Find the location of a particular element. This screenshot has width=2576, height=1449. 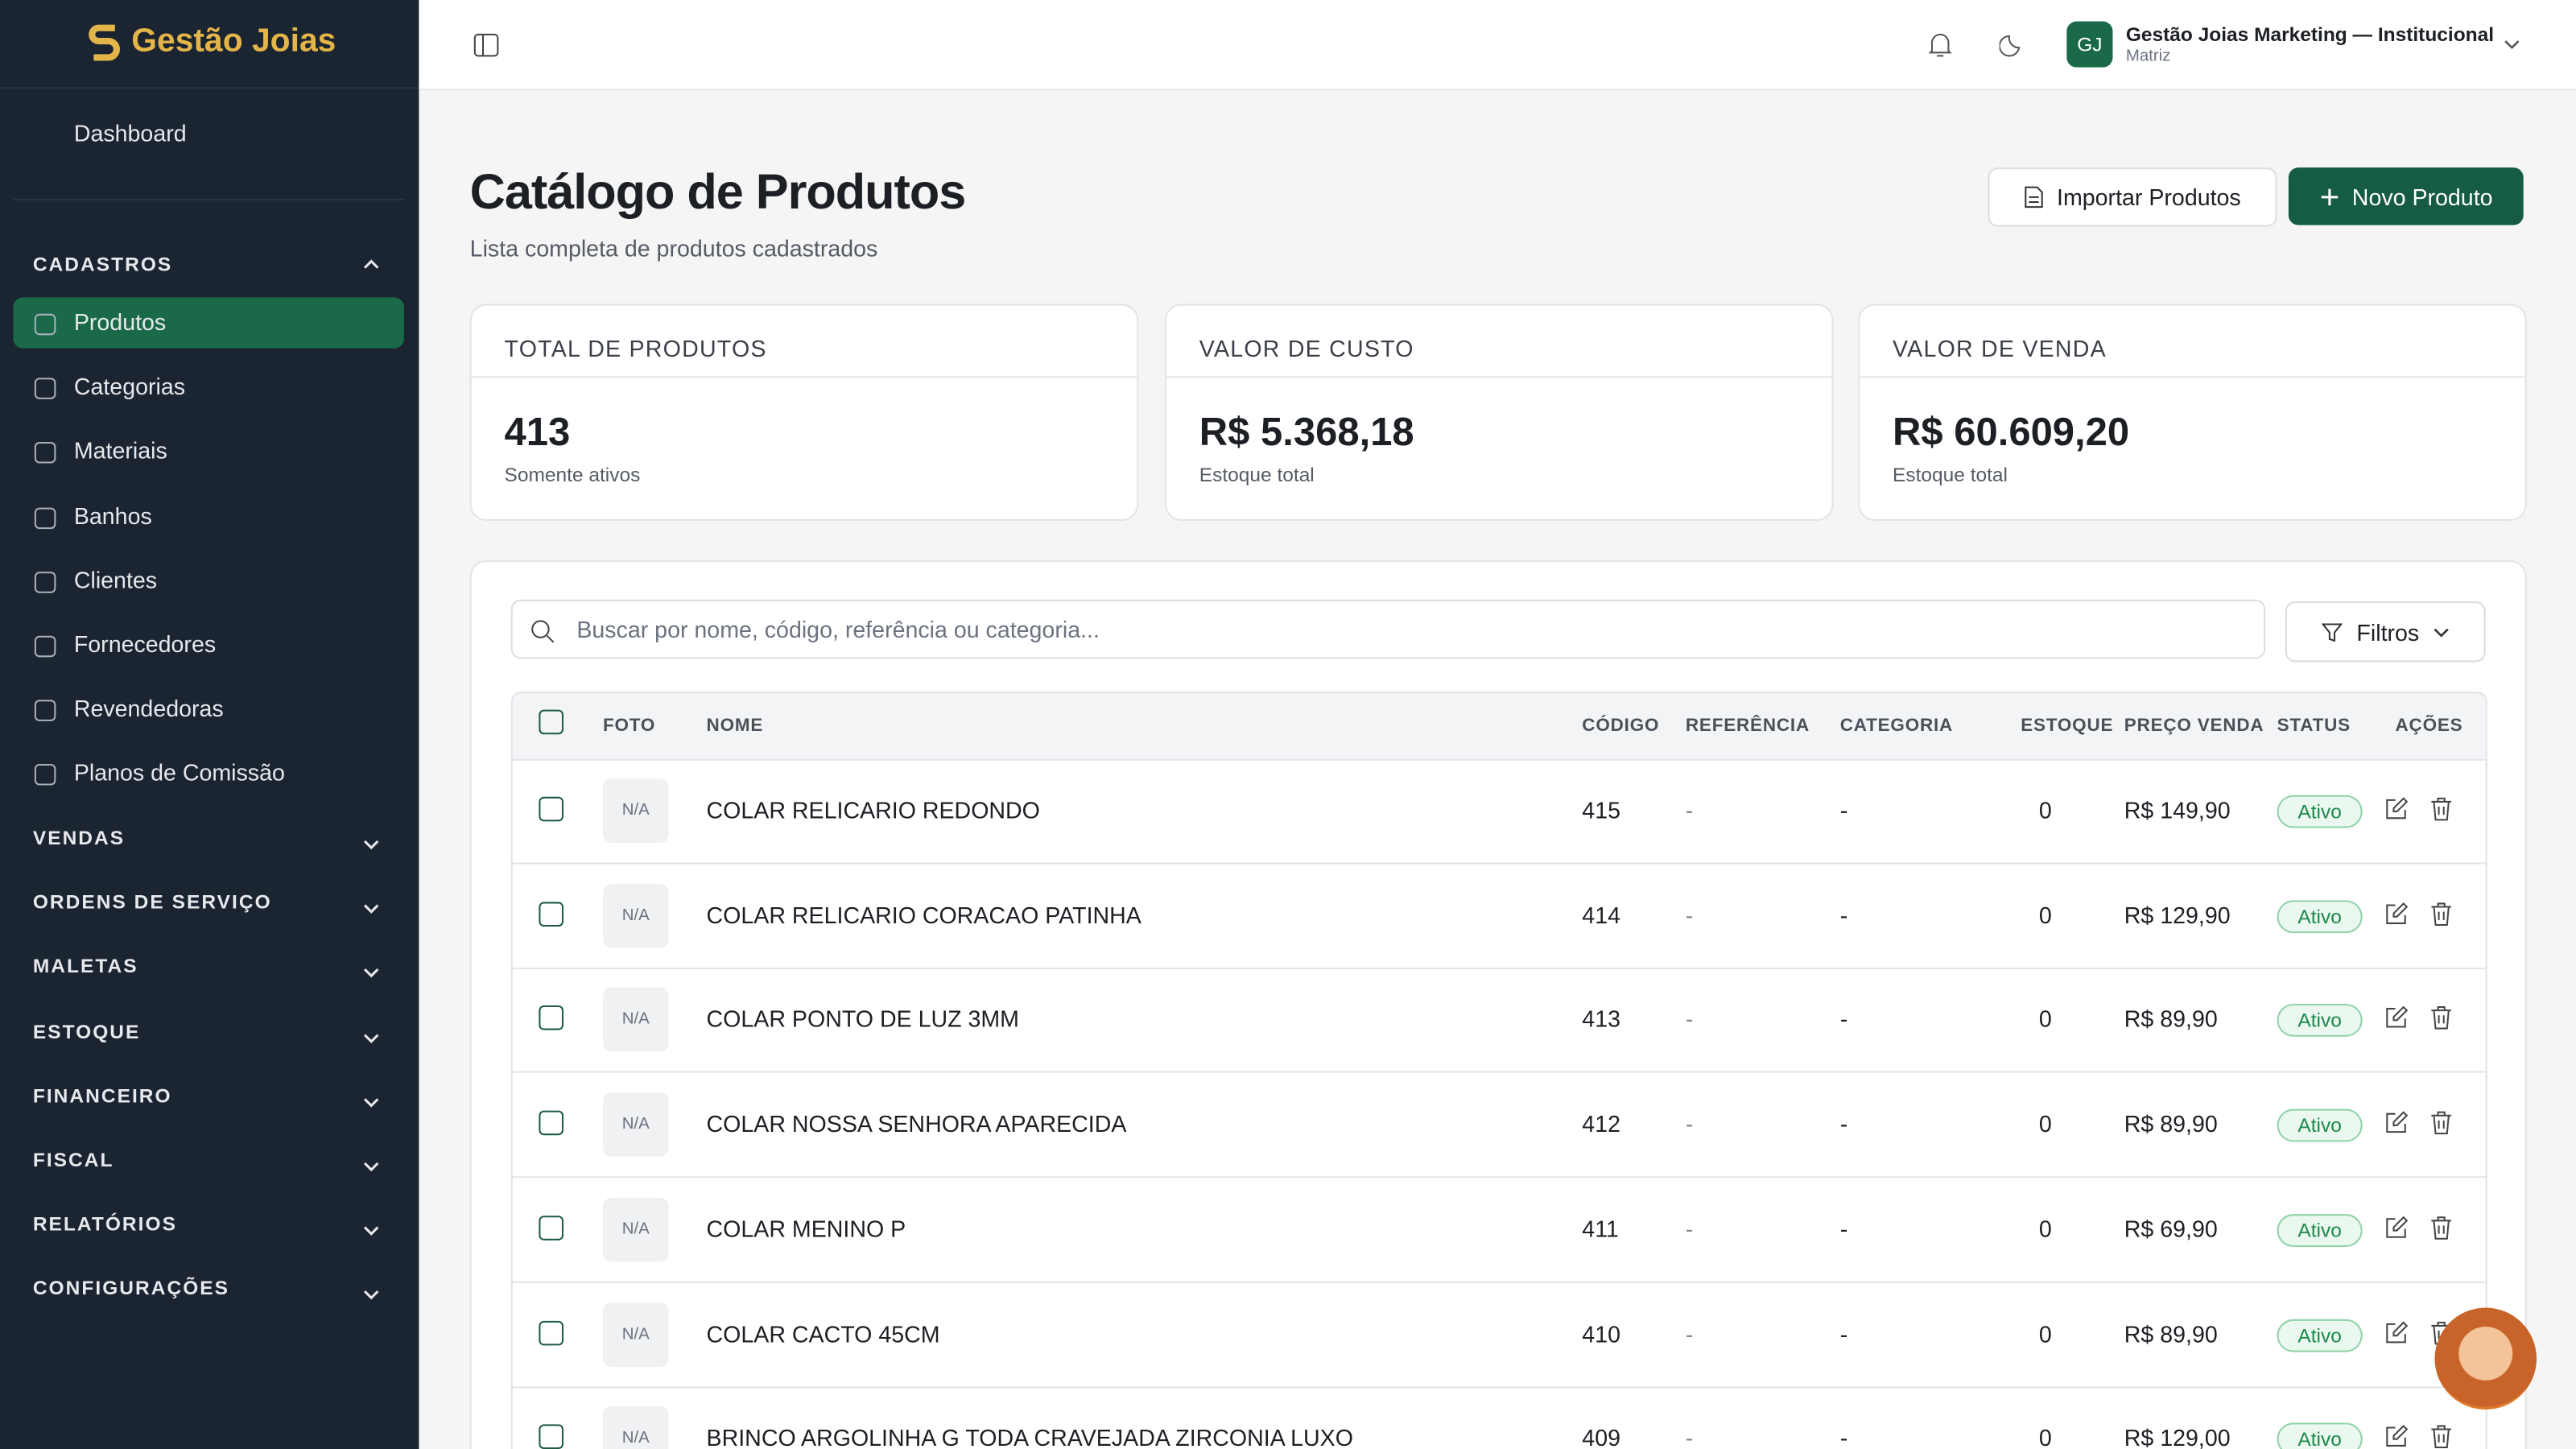

import-button: Importar Produtos is located at coordinates (2132, 197).